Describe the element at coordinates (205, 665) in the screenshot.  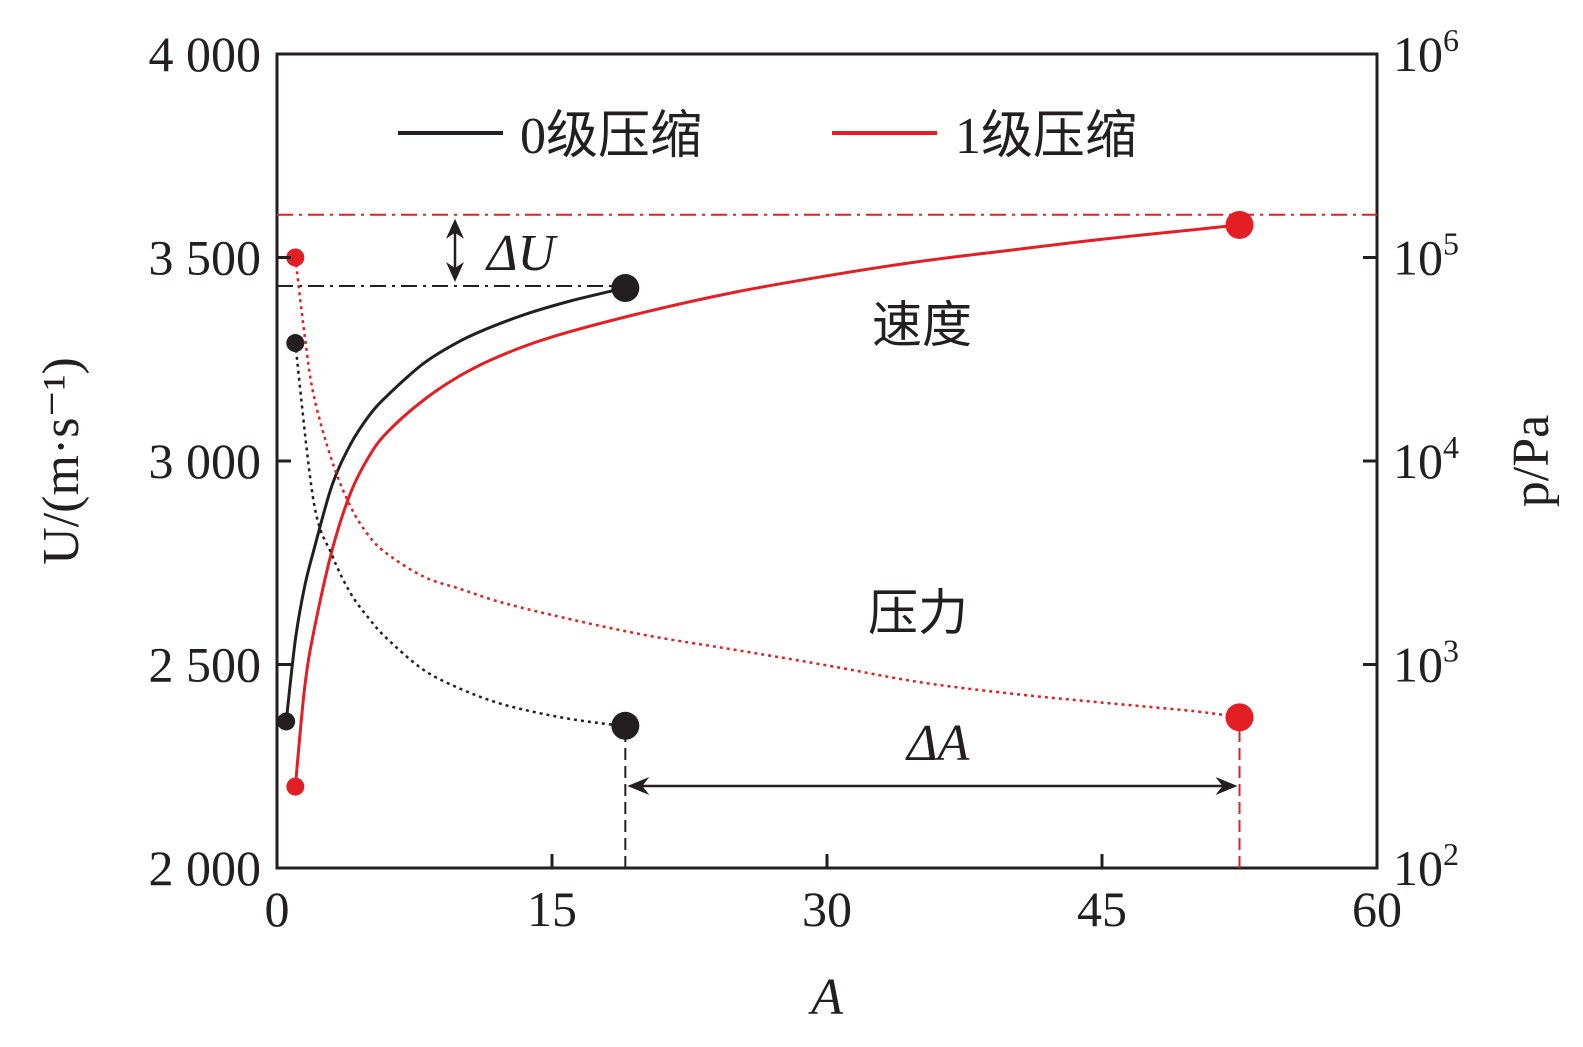
I see `y-left-tick-label: 2 500` at that location.